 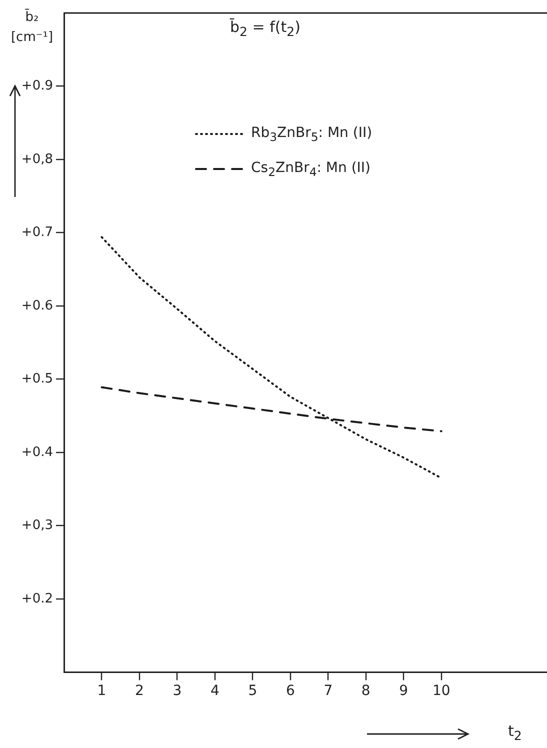 What do you see at coordinates (311, 134) in the screenshot?
I see `legend-label: Rb$_{3}$ZnBr$_{5}$: Mn (II)` at bounding box center [311, 134].